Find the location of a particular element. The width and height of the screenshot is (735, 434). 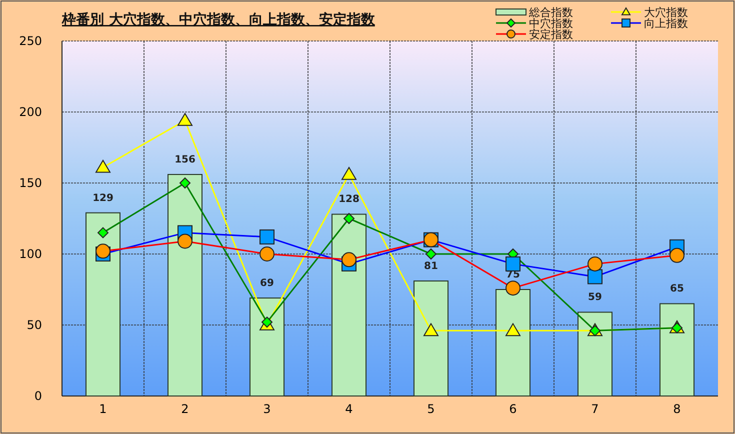

legend-label: 安定指数 is located at coordinates (551, 34).